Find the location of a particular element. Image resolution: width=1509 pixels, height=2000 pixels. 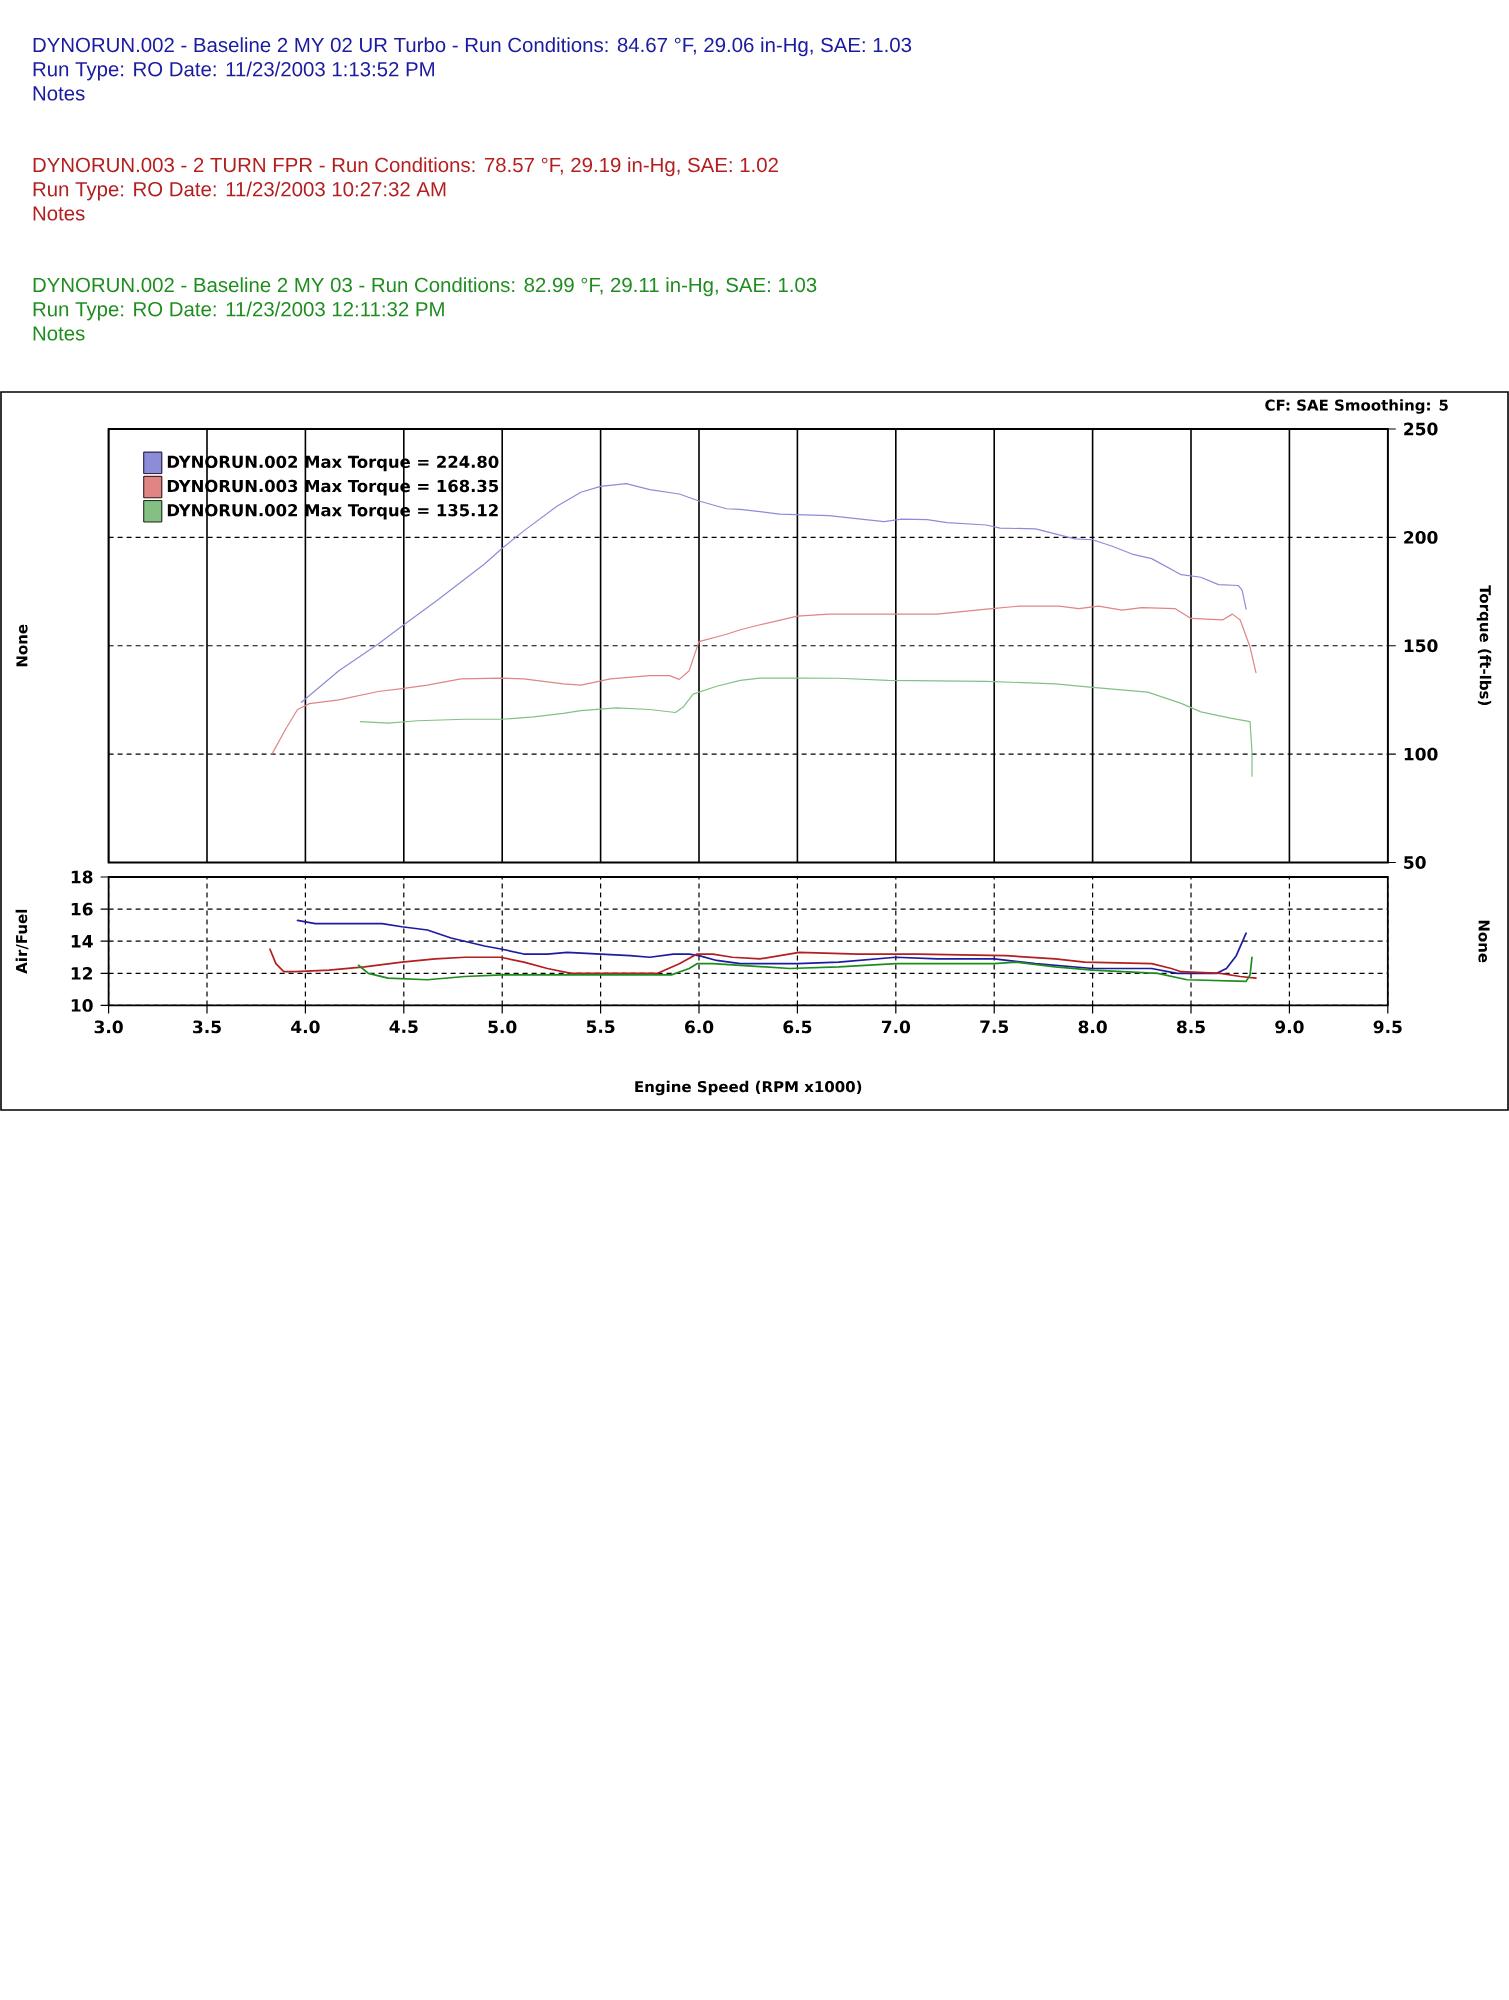

text: Run Type: RO Date: 11/23/2003 1:13:52 PM is located at coordinates (233, 71).